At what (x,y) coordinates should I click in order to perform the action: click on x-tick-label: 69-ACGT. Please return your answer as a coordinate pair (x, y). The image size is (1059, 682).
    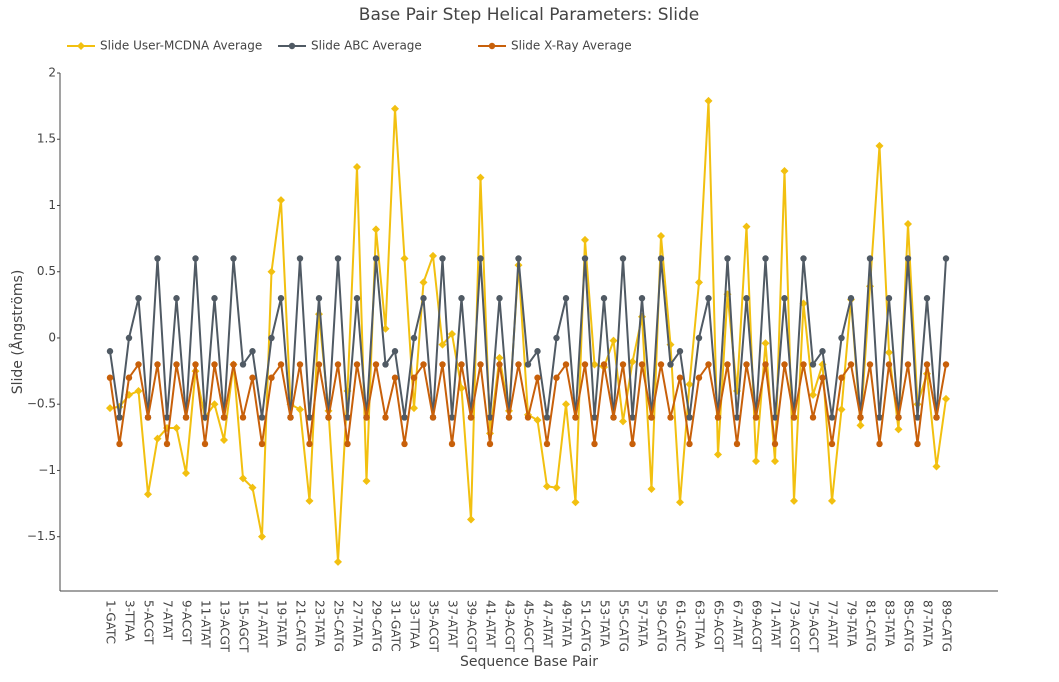
    Looking at the image, I should click on (757, 626).